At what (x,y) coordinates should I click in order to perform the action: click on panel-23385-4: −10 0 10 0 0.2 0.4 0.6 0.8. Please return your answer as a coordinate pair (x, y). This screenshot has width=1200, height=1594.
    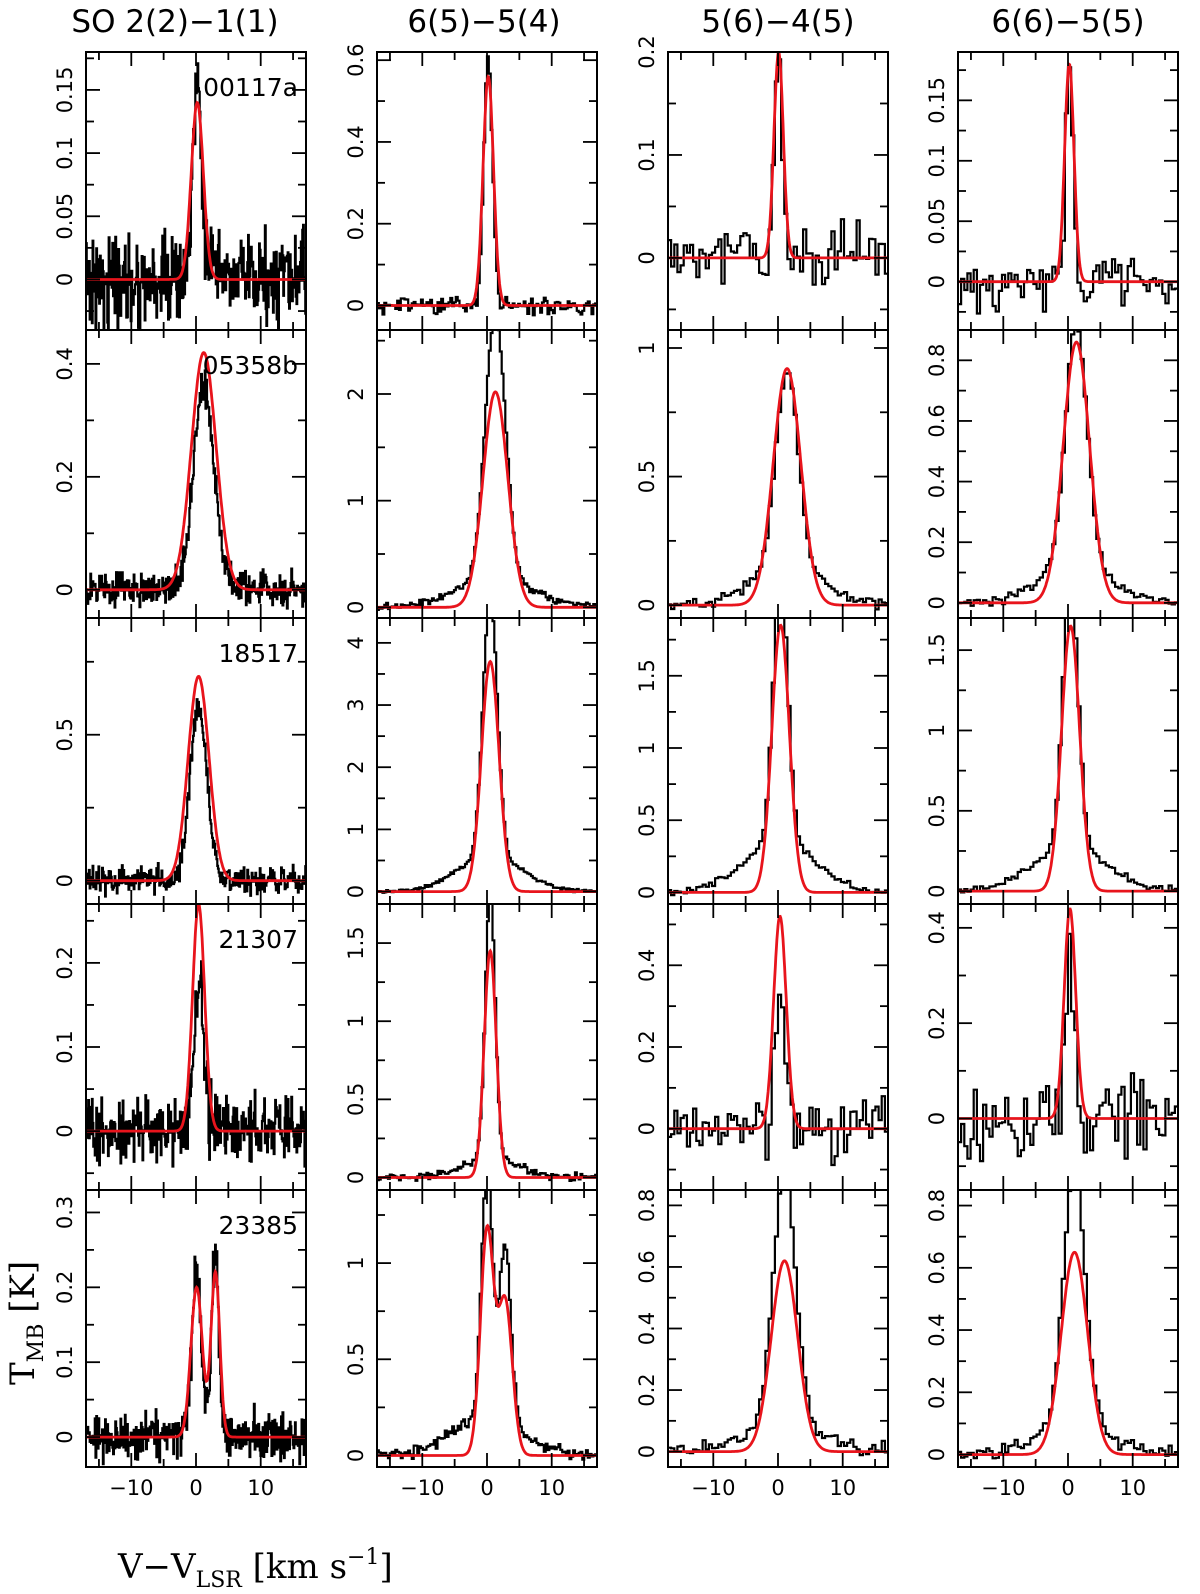
    Looking at the image, I should click on (1052, 1344).